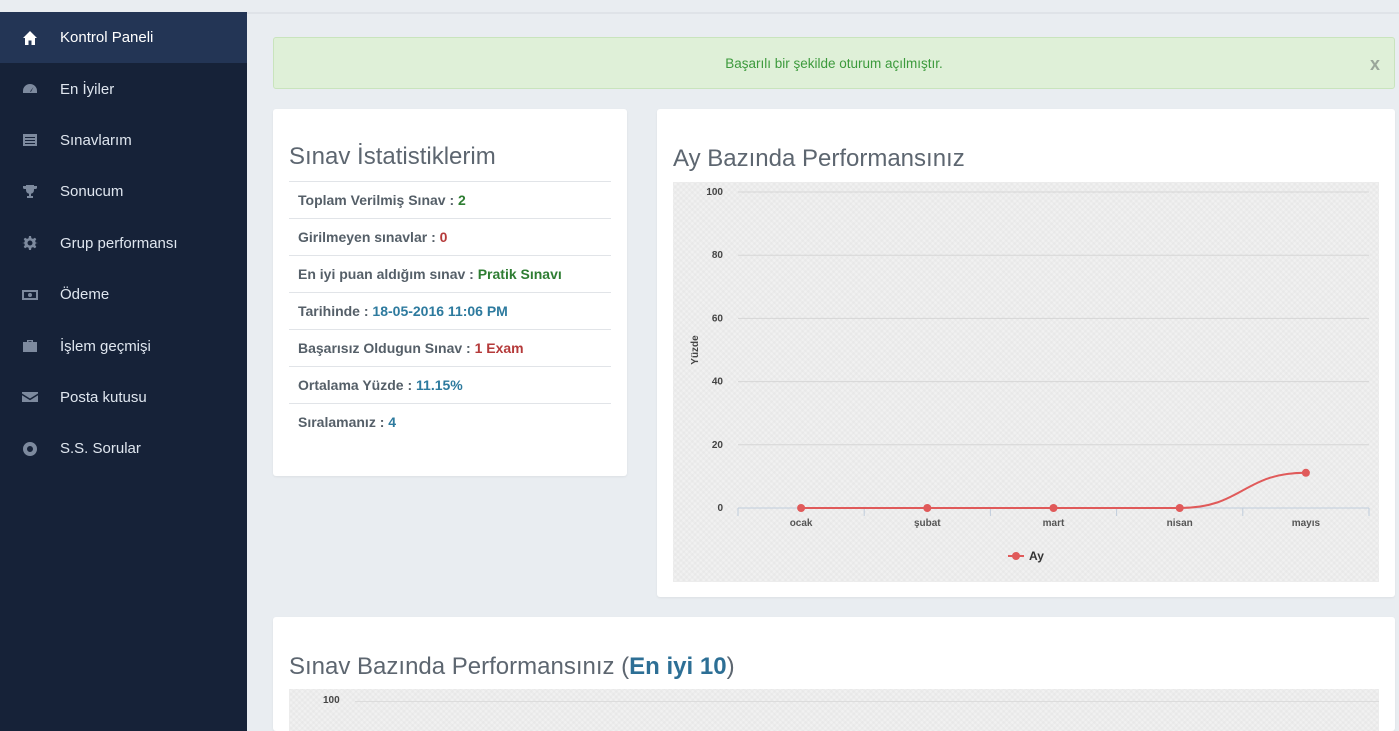 The width and height of the screenshot is (1399, 731). Describe the element at coordinates (123, 88) in the screenshot. I see `sidebar-item-en-iyiler: En İyiler` at that location.